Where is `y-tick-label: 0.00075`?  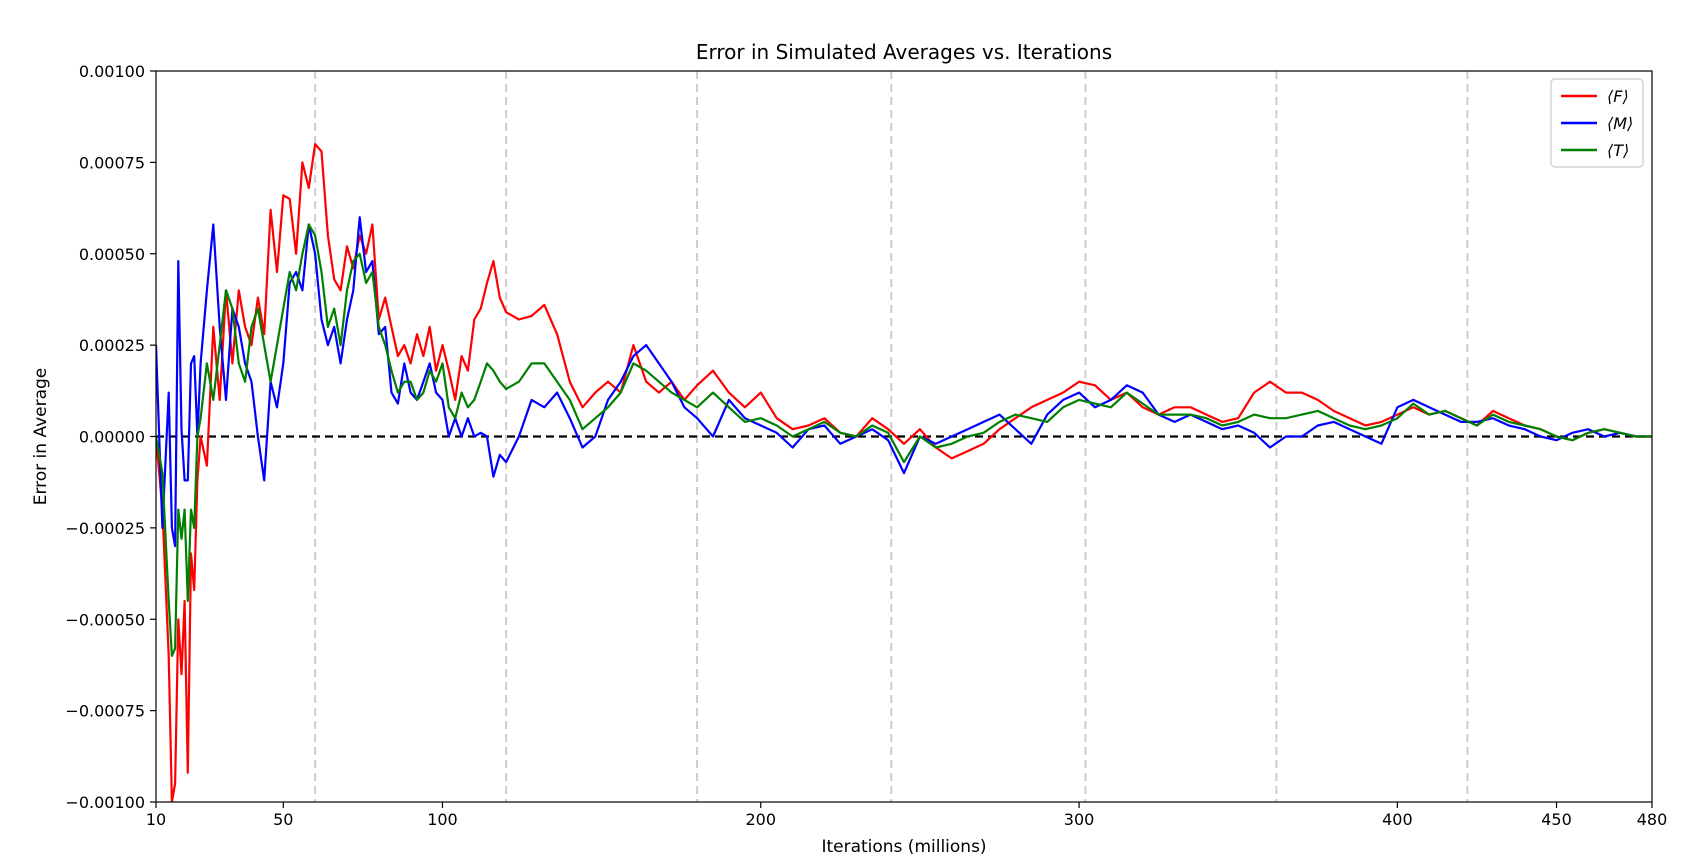 y-tick-label: 0.00075 is located at coordinates (112, 162).